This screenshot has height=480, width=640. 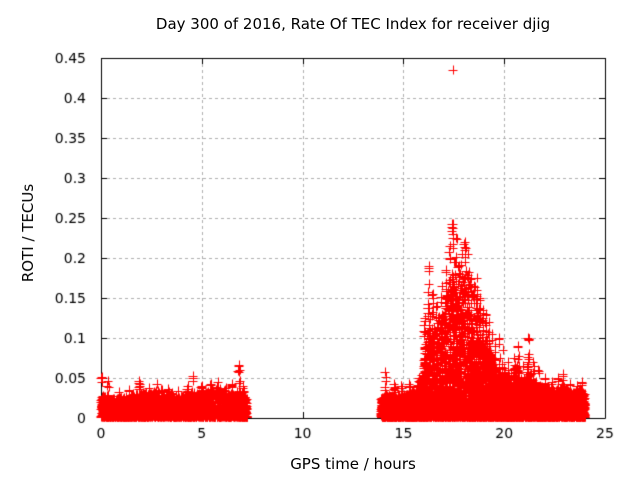 What do you see at coordinates (353, 464) in the screenshot?
I see `x-axis-label: GPS time / hours` at bounding box center [353, 464].